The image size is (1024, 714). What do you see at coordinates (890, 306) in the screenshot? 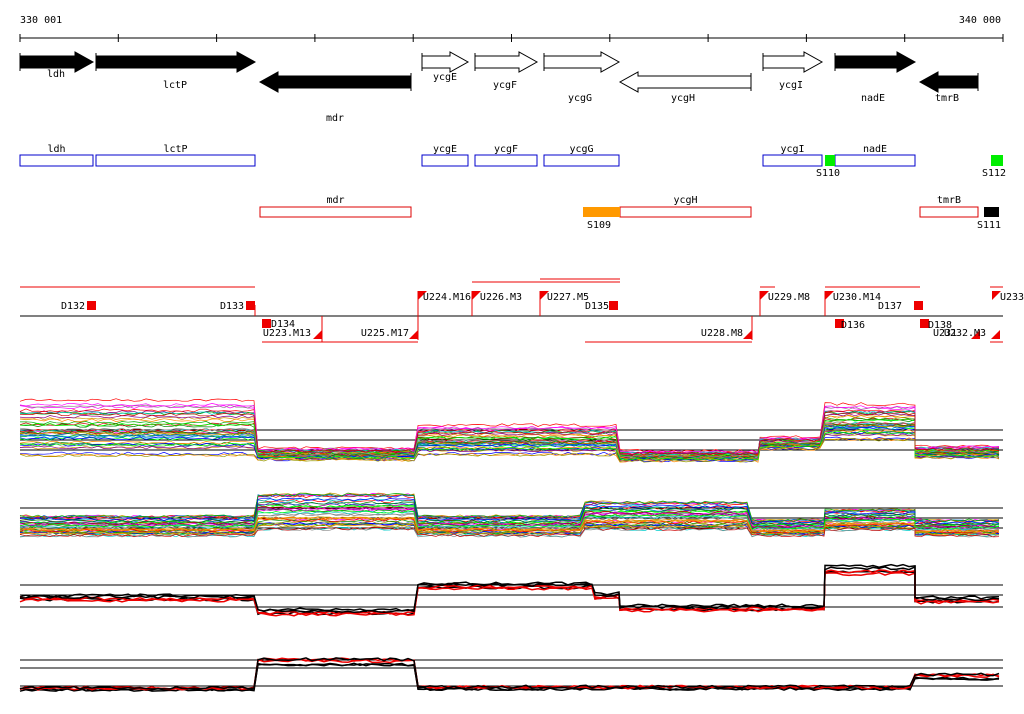
I see `label: D137` at bounding box center [890, 306].